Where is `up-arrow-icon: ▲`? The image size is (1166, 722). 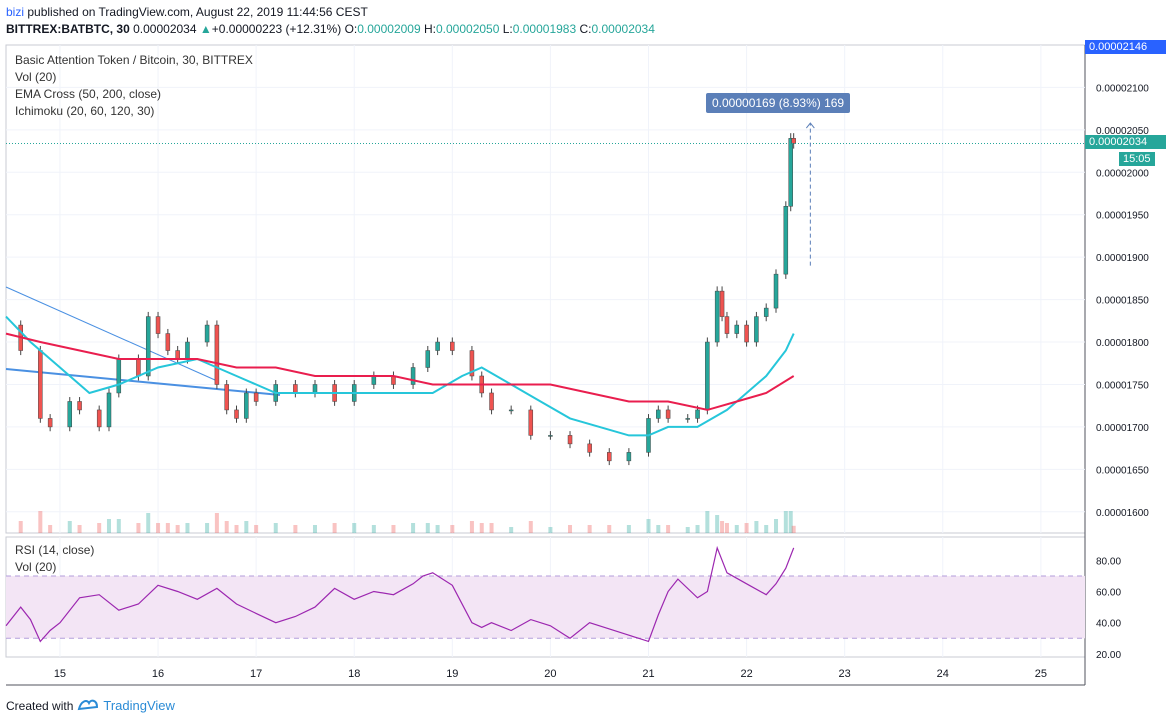
up-arrow-icon: ▲ is located at coordinates (205, 29).